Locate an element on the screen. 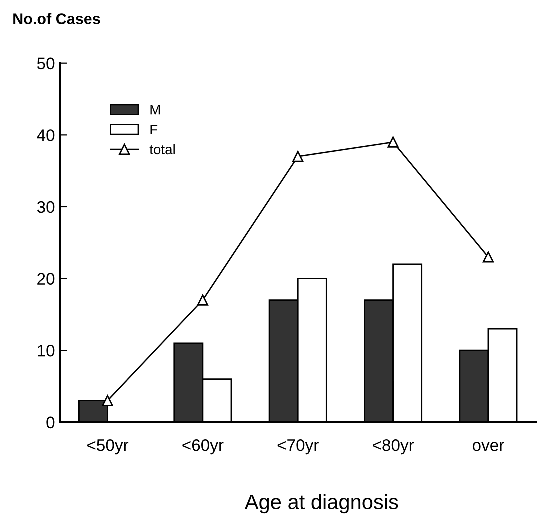 The width and height of the screenshot is (547, 528). y-tick-label: 20 is located at coordinates (46, 279).